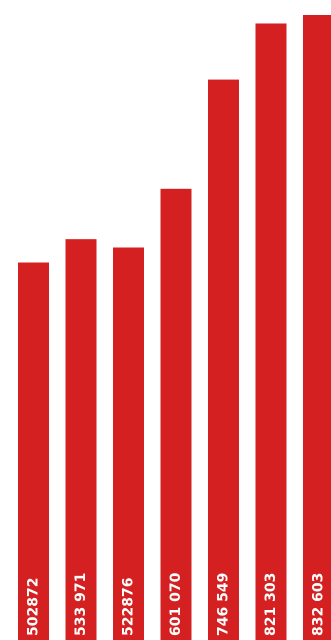 The height and width of the screenshot is (640, 331). Describe the element at coordinates (129, 607) in the screenshot. I see `value-label: 522876` at that location.